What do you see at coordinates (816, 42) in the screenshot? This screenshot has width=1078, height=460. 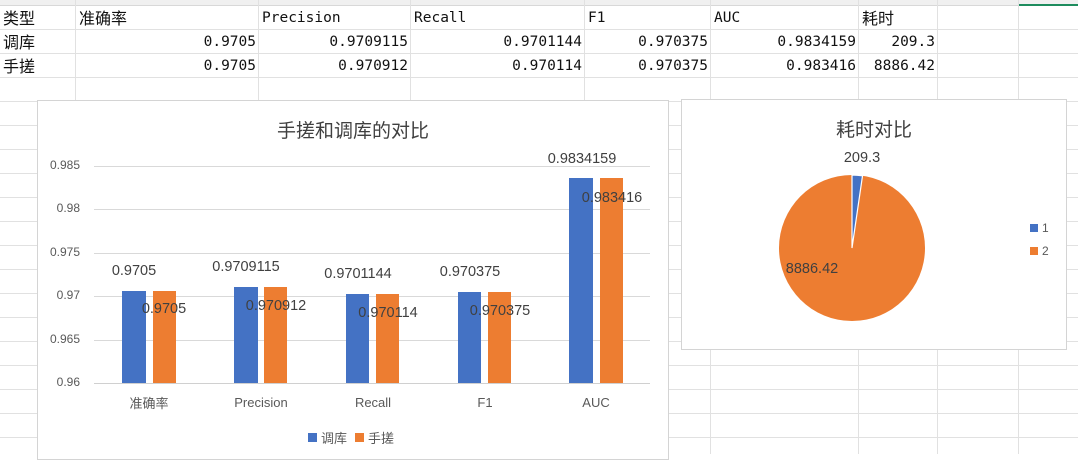 I see `cell-auc: 0.9834159` at bounding box center [816, 42].